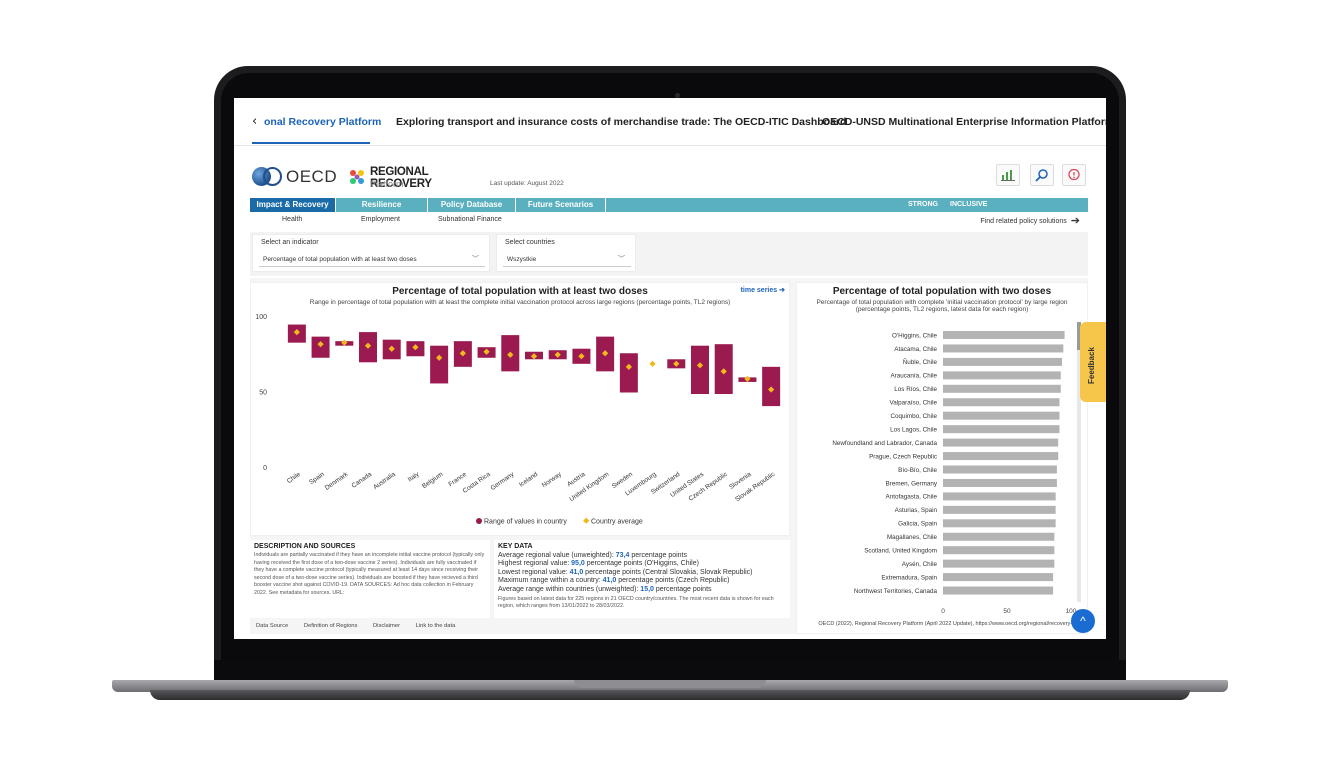  I want to click on search-button, so click(1042, 175).